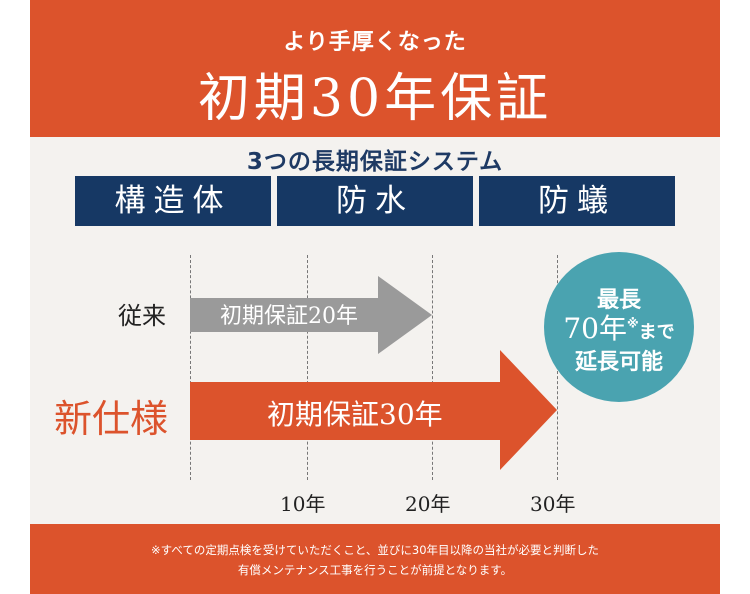 The width and height of the screenshot is (750, 594). What do you see at coordinates (375, 42) in the screenshot?
I see `header-subtitle: より手厚くなった` at bounding box center [375, 42].